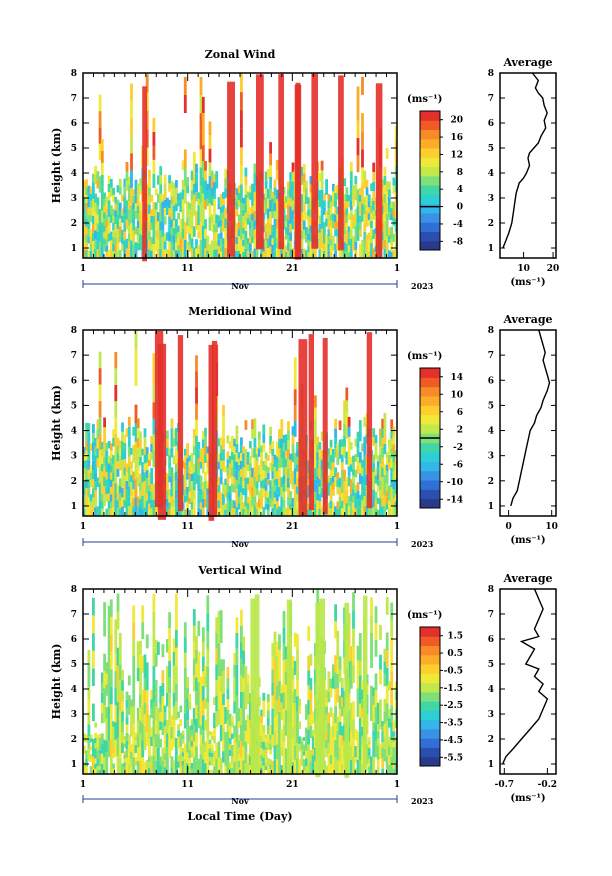 Image resolution: width=612 pixels, height=876 pixels. I want to click on average-y-tick-label: 6, so click(491, 640).